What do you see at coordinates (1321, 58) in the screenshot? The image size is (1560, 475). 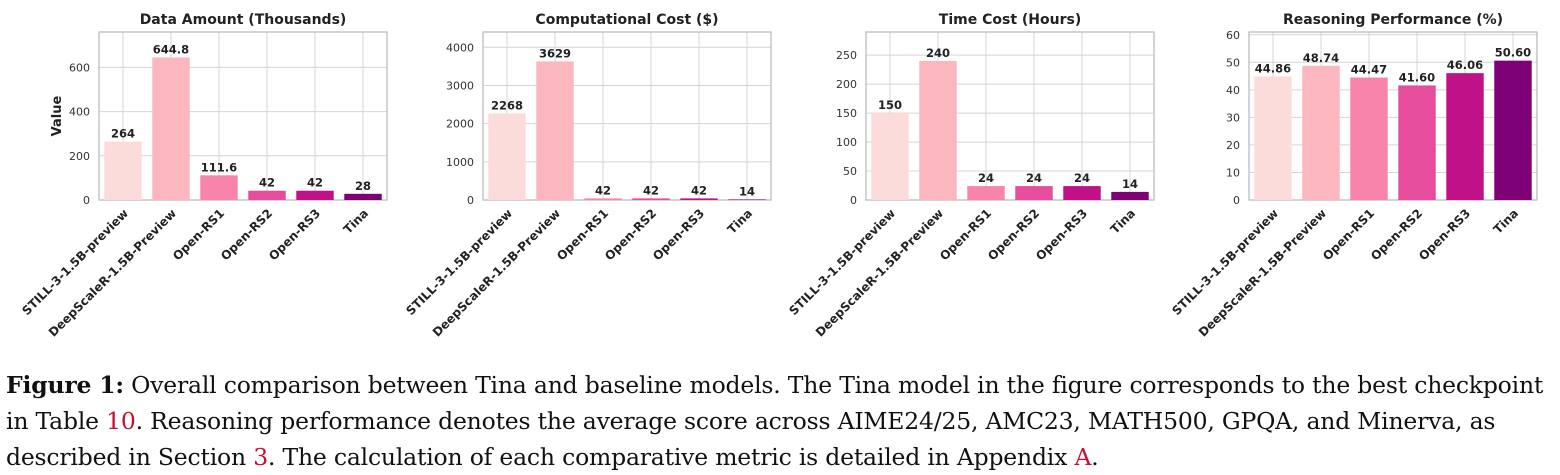 I see `bar-value-label: 48.74` at bounding box center [1321, 58].